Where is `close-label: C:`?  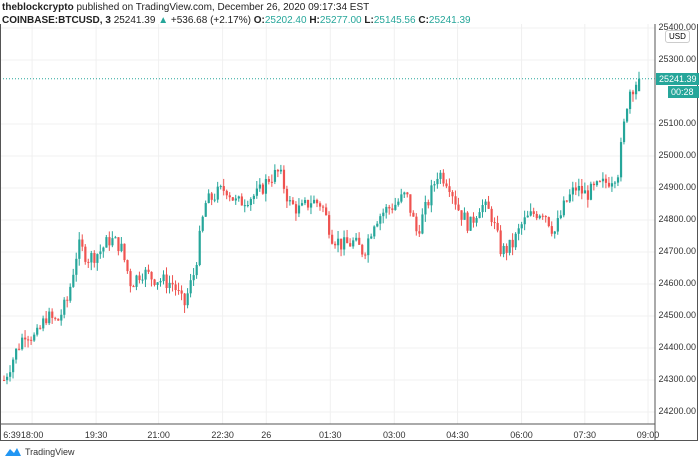 close-label: C: is located at coordinates (423, 20).